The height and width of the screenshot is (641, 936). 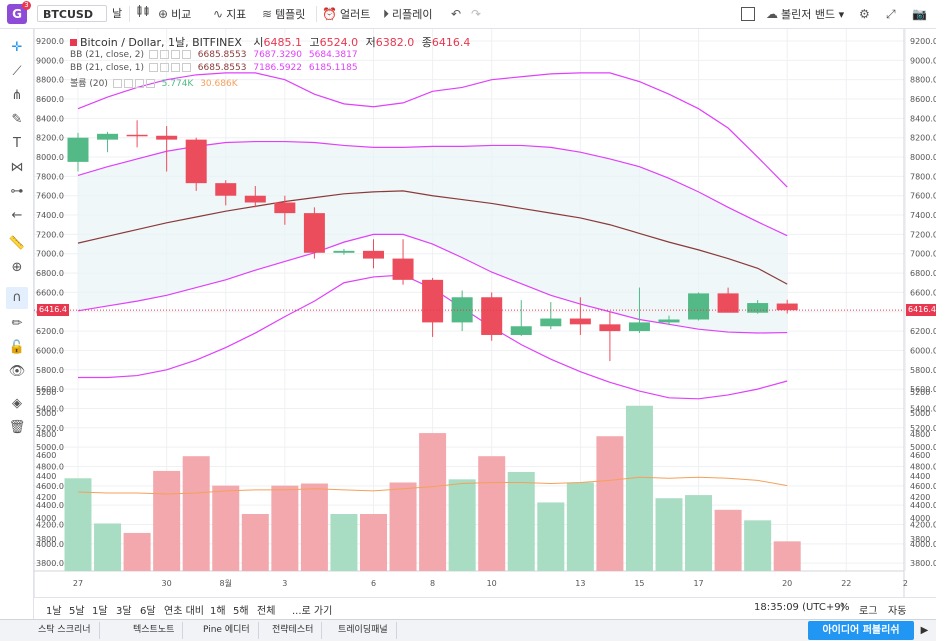 I want to click on volume-axis-label-left: 4600, so click(x=46, y=455).